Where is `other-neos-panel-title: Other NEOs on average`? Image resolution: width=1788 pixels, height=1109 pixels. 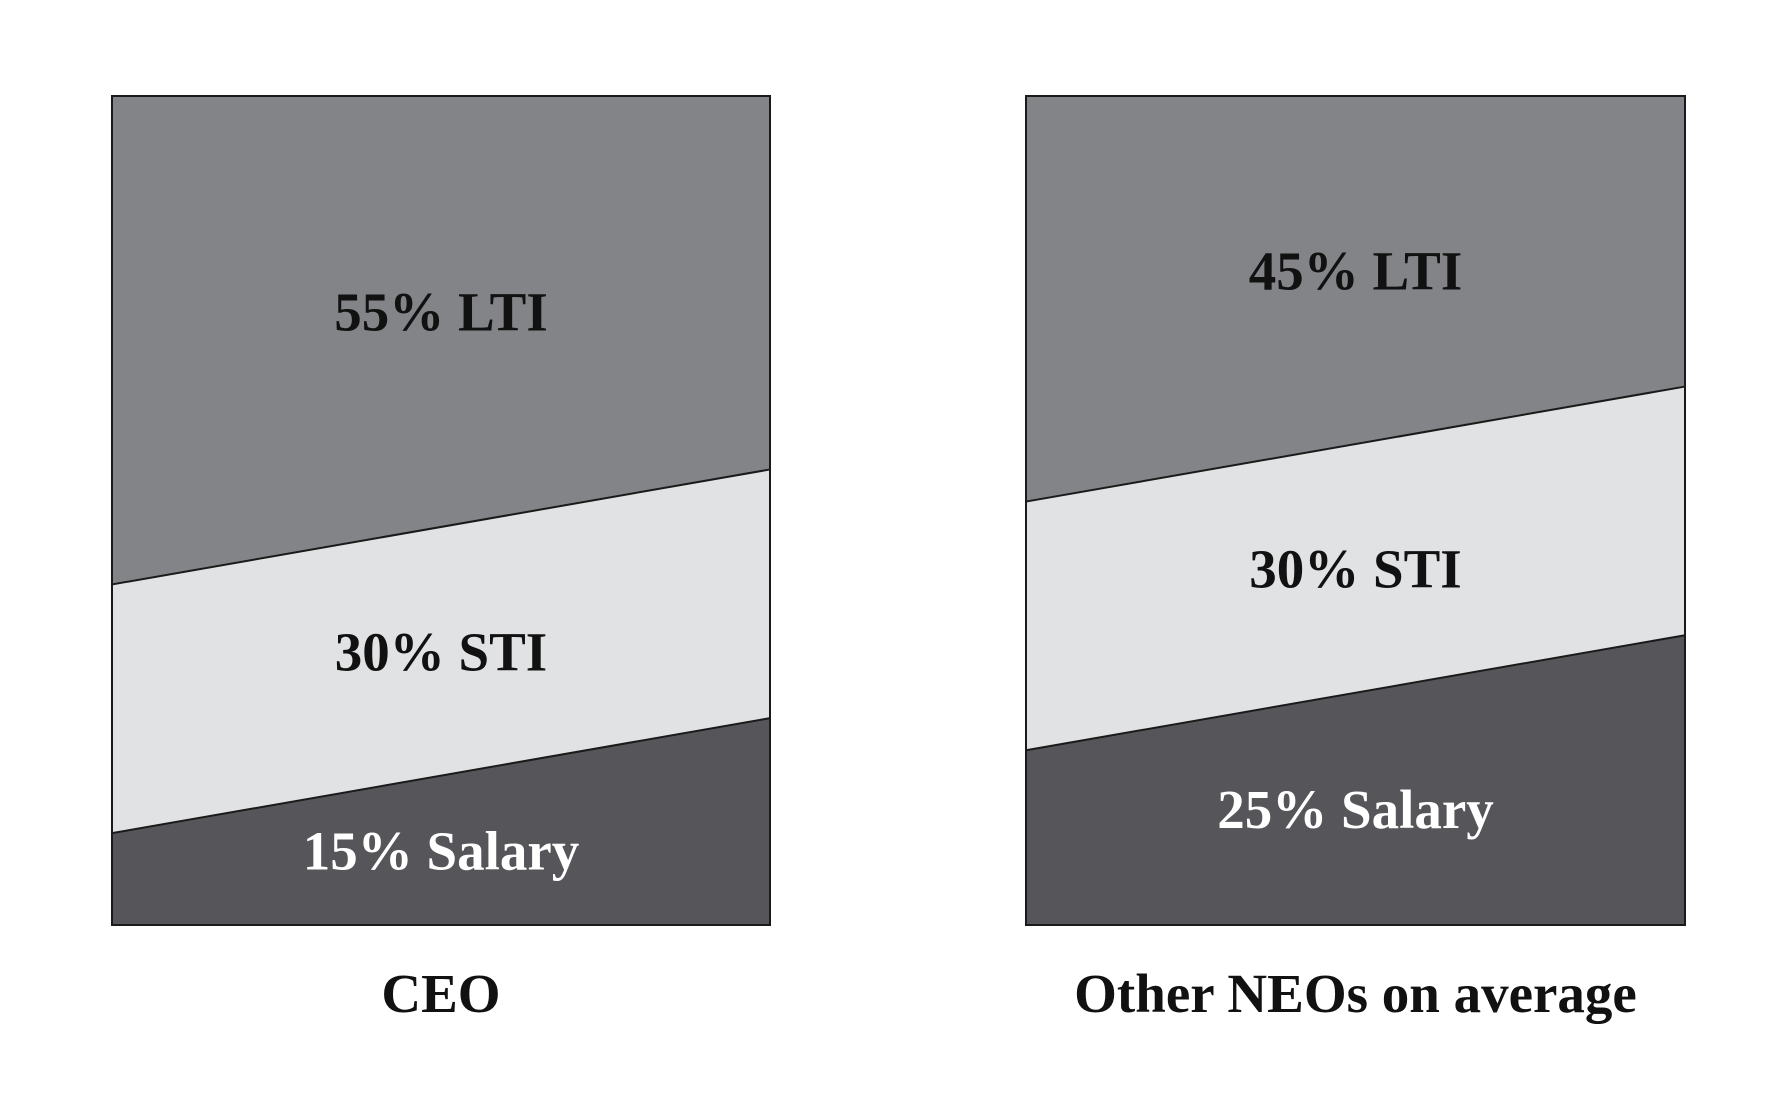 other-neos-panel-title: Other NEOs on average is located at coordinates (1355, 993).